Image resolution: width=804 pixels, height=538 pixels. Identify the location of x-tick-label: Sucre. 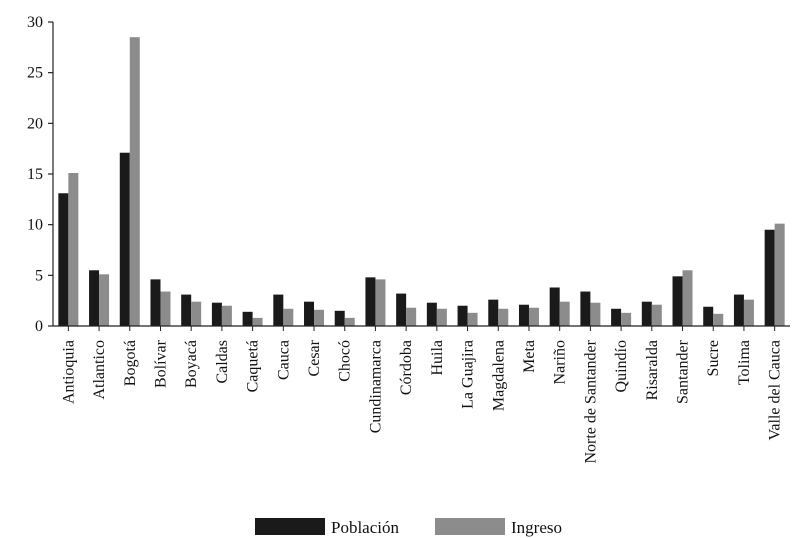
(713, 358).